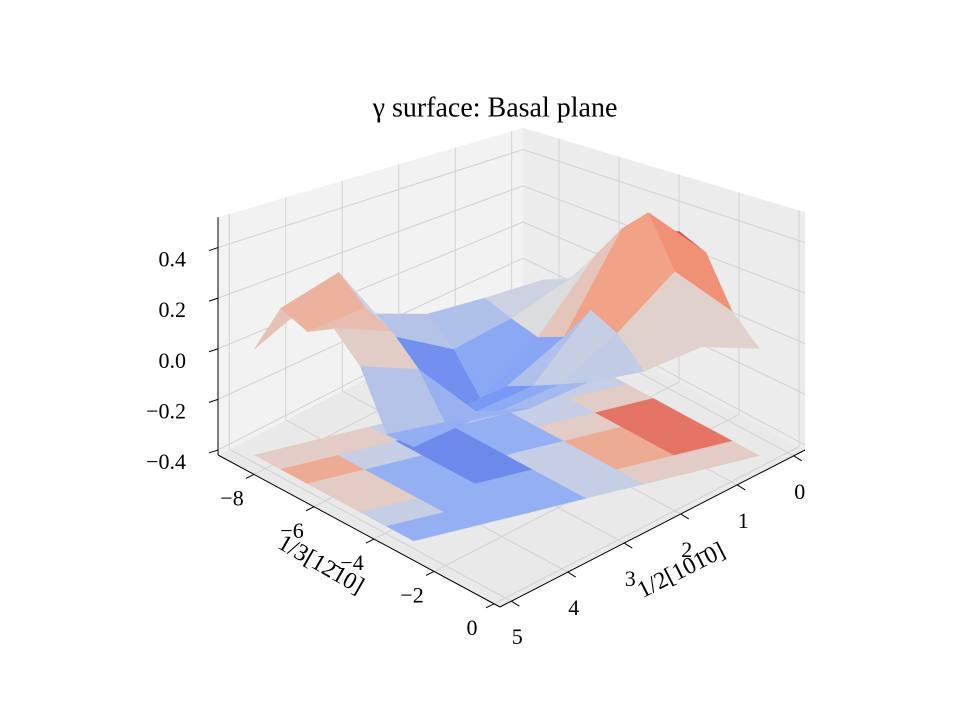 The width and height of the screenshot is (966, 703). I want to click on surface-patch, so click(429, 433).